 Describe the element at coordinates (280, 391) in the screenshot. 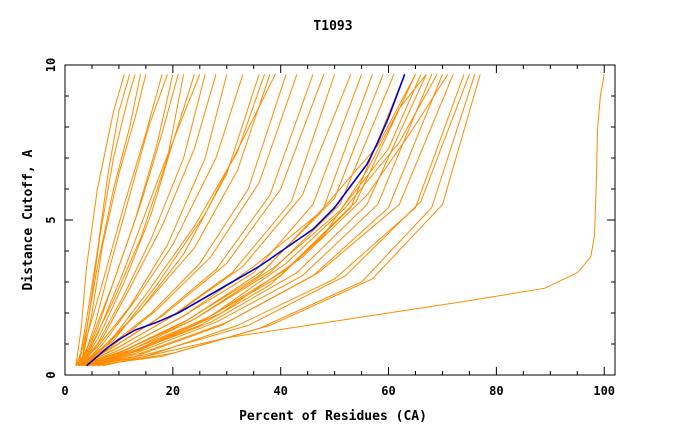

I see `x-tick-label: 40` at that location.